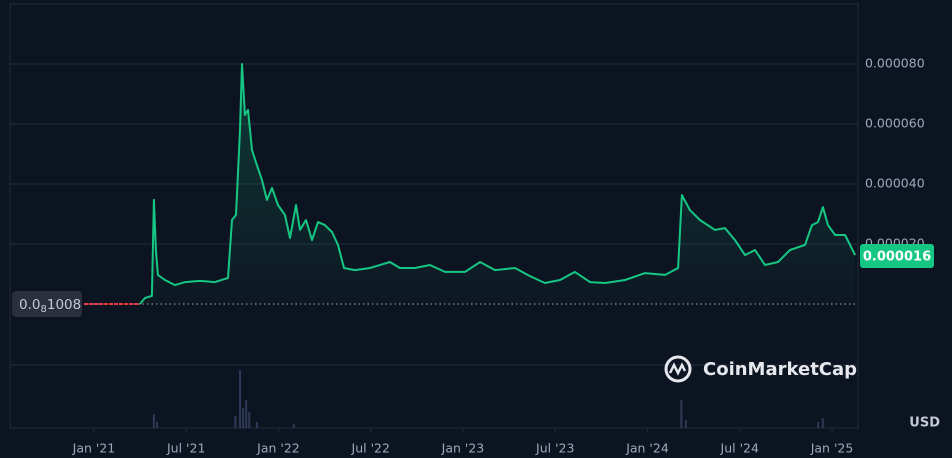 This screenshot has height=458, width=952. What do you see at coordinates (895, 123) in the screenshot?
I see `y-tick-label: 0.000060` at bounding box center [895, 123].